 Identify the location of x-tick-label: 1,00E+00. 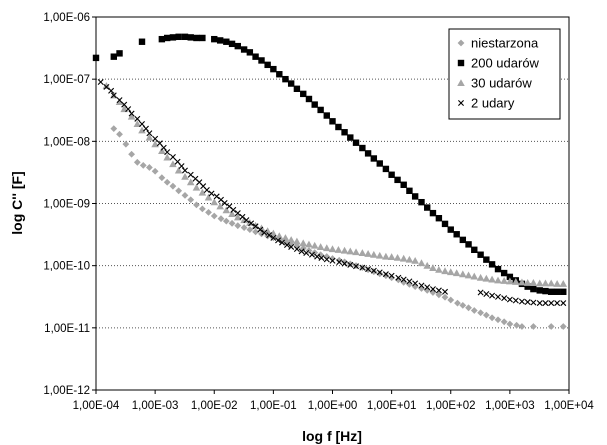
(333, 406).